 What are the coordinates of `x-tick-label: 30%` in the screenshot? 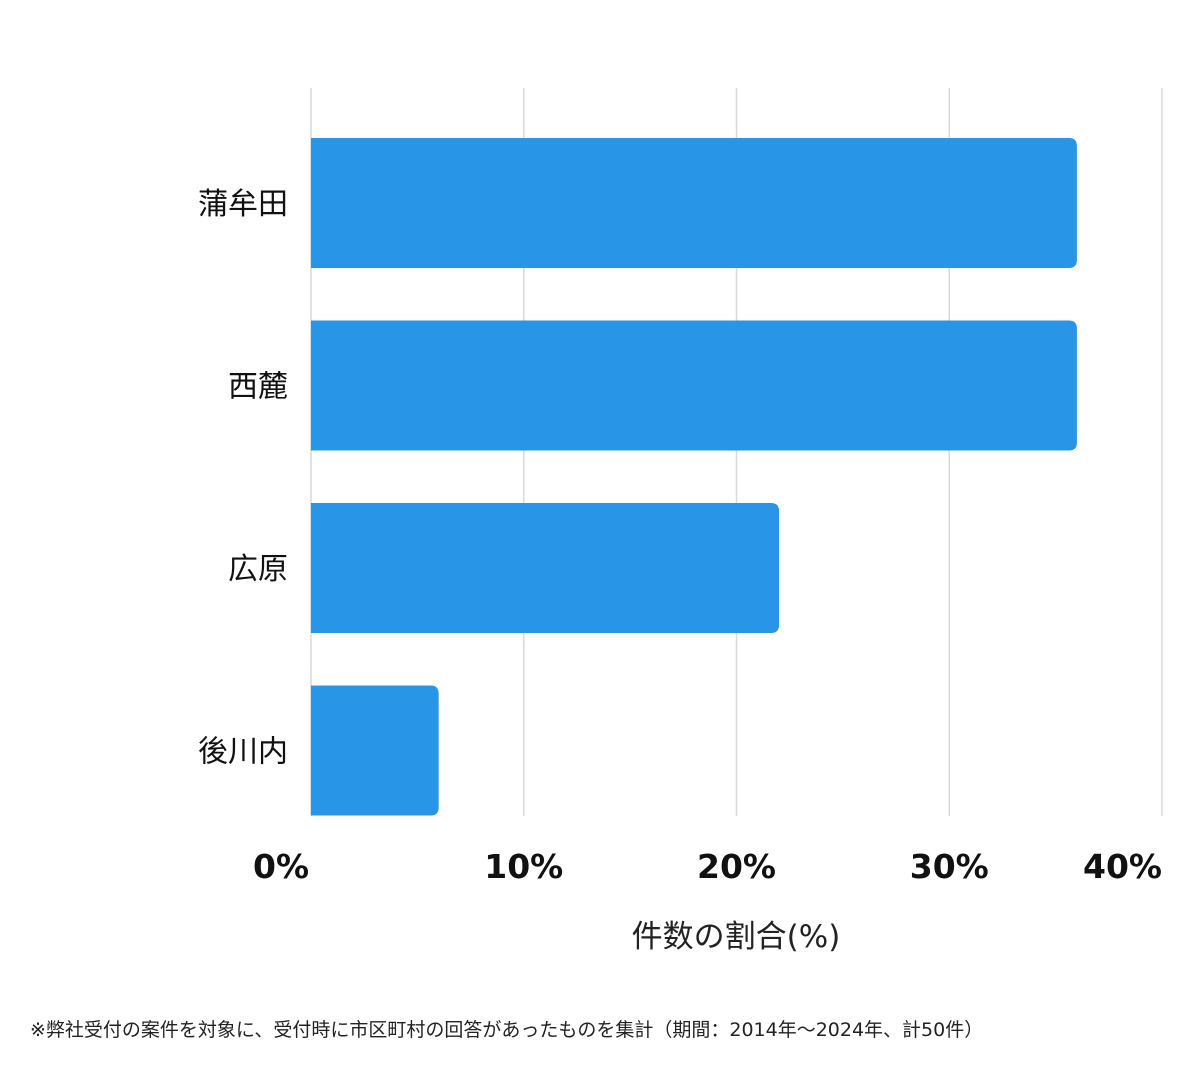 It's located at (949, 866).